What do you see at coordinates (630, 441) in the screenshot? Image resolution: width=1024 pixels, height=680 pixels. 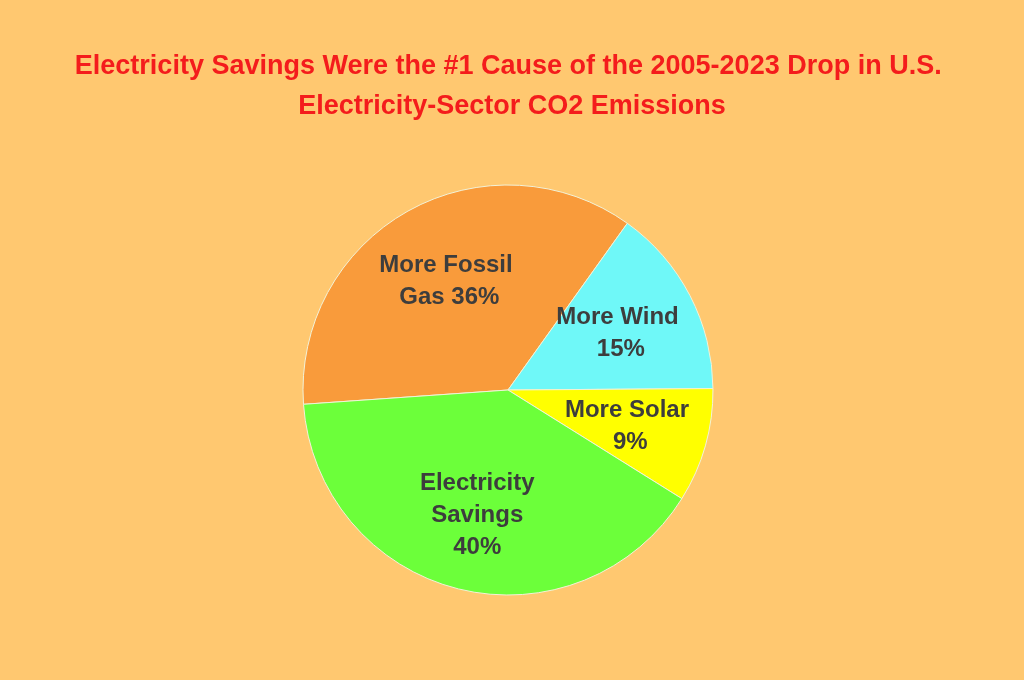 I see `data-label: 9%` at bounding box center [630, 441].